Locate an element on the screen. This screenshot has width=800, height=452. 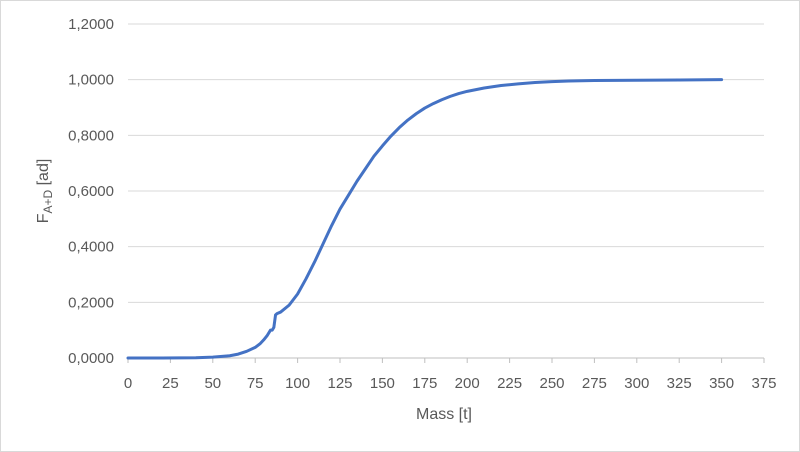
x-tick-label: 275 is located at coordinates (594, 383).